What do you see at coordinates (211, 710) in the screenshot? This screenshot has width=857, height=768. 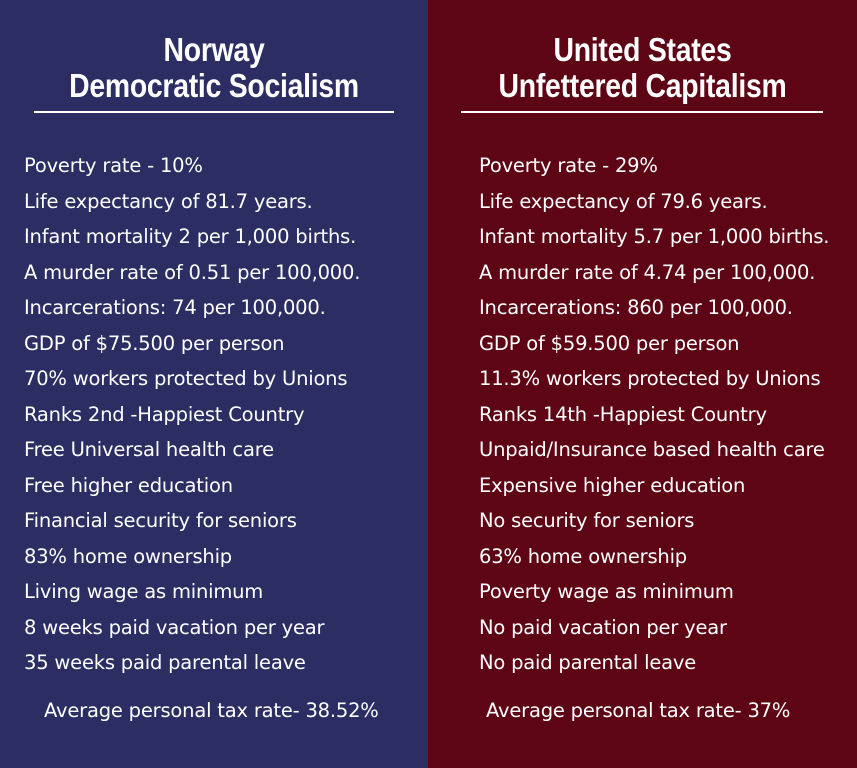 I see `norway-tax-rate: Average personal tax rate- 38.52%` at bounding box center [211, 710].